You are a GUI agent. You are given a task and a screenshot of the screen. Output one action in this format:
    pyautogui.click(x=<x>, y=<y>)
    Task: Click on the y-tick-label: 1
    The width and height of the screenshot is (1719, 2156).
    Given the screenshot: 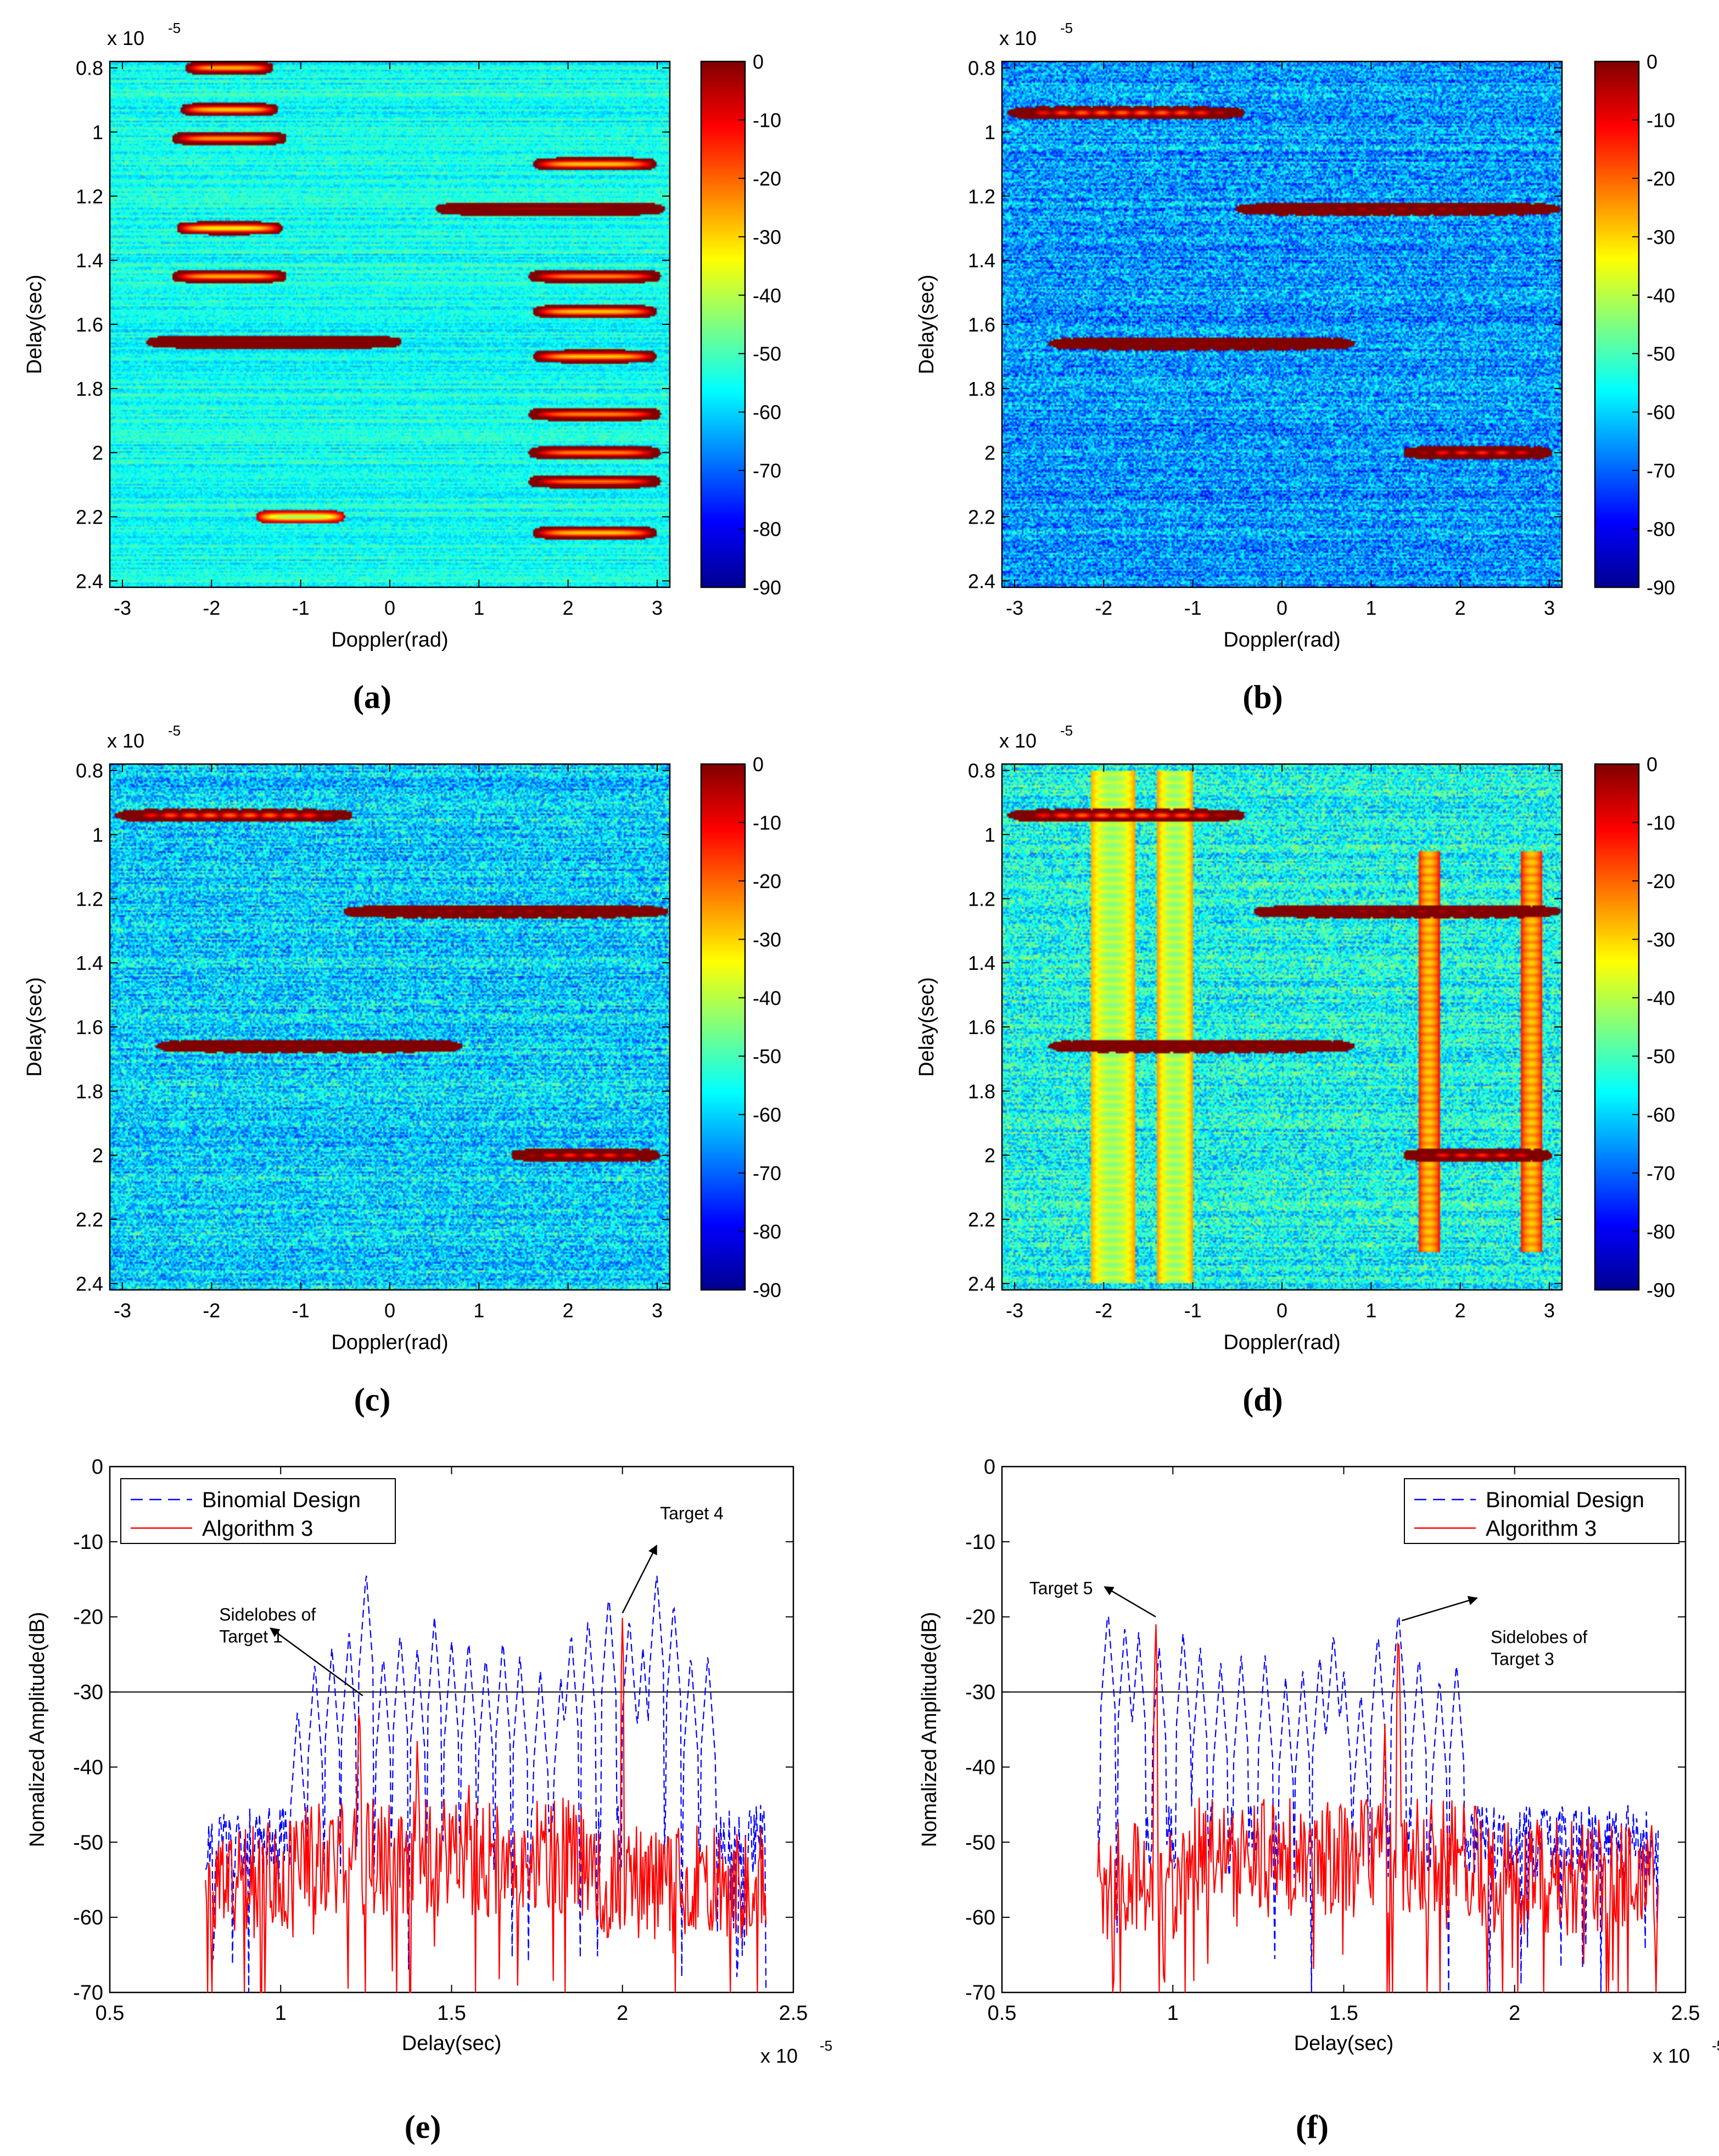 What is the action you would take?
    pyautogui.click(x=97, y=132)
    